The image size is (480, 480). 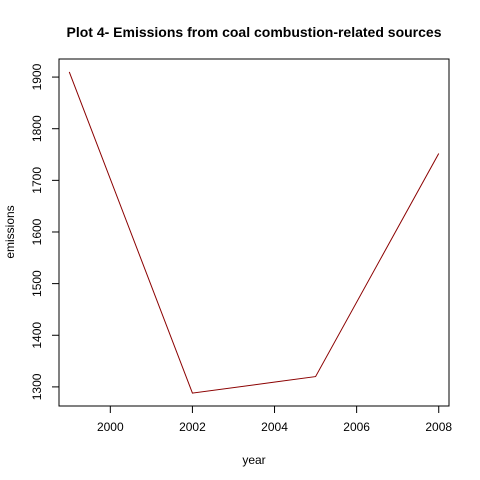 I want to click on x-tick-label: 2002, so click(x=192, y=427).